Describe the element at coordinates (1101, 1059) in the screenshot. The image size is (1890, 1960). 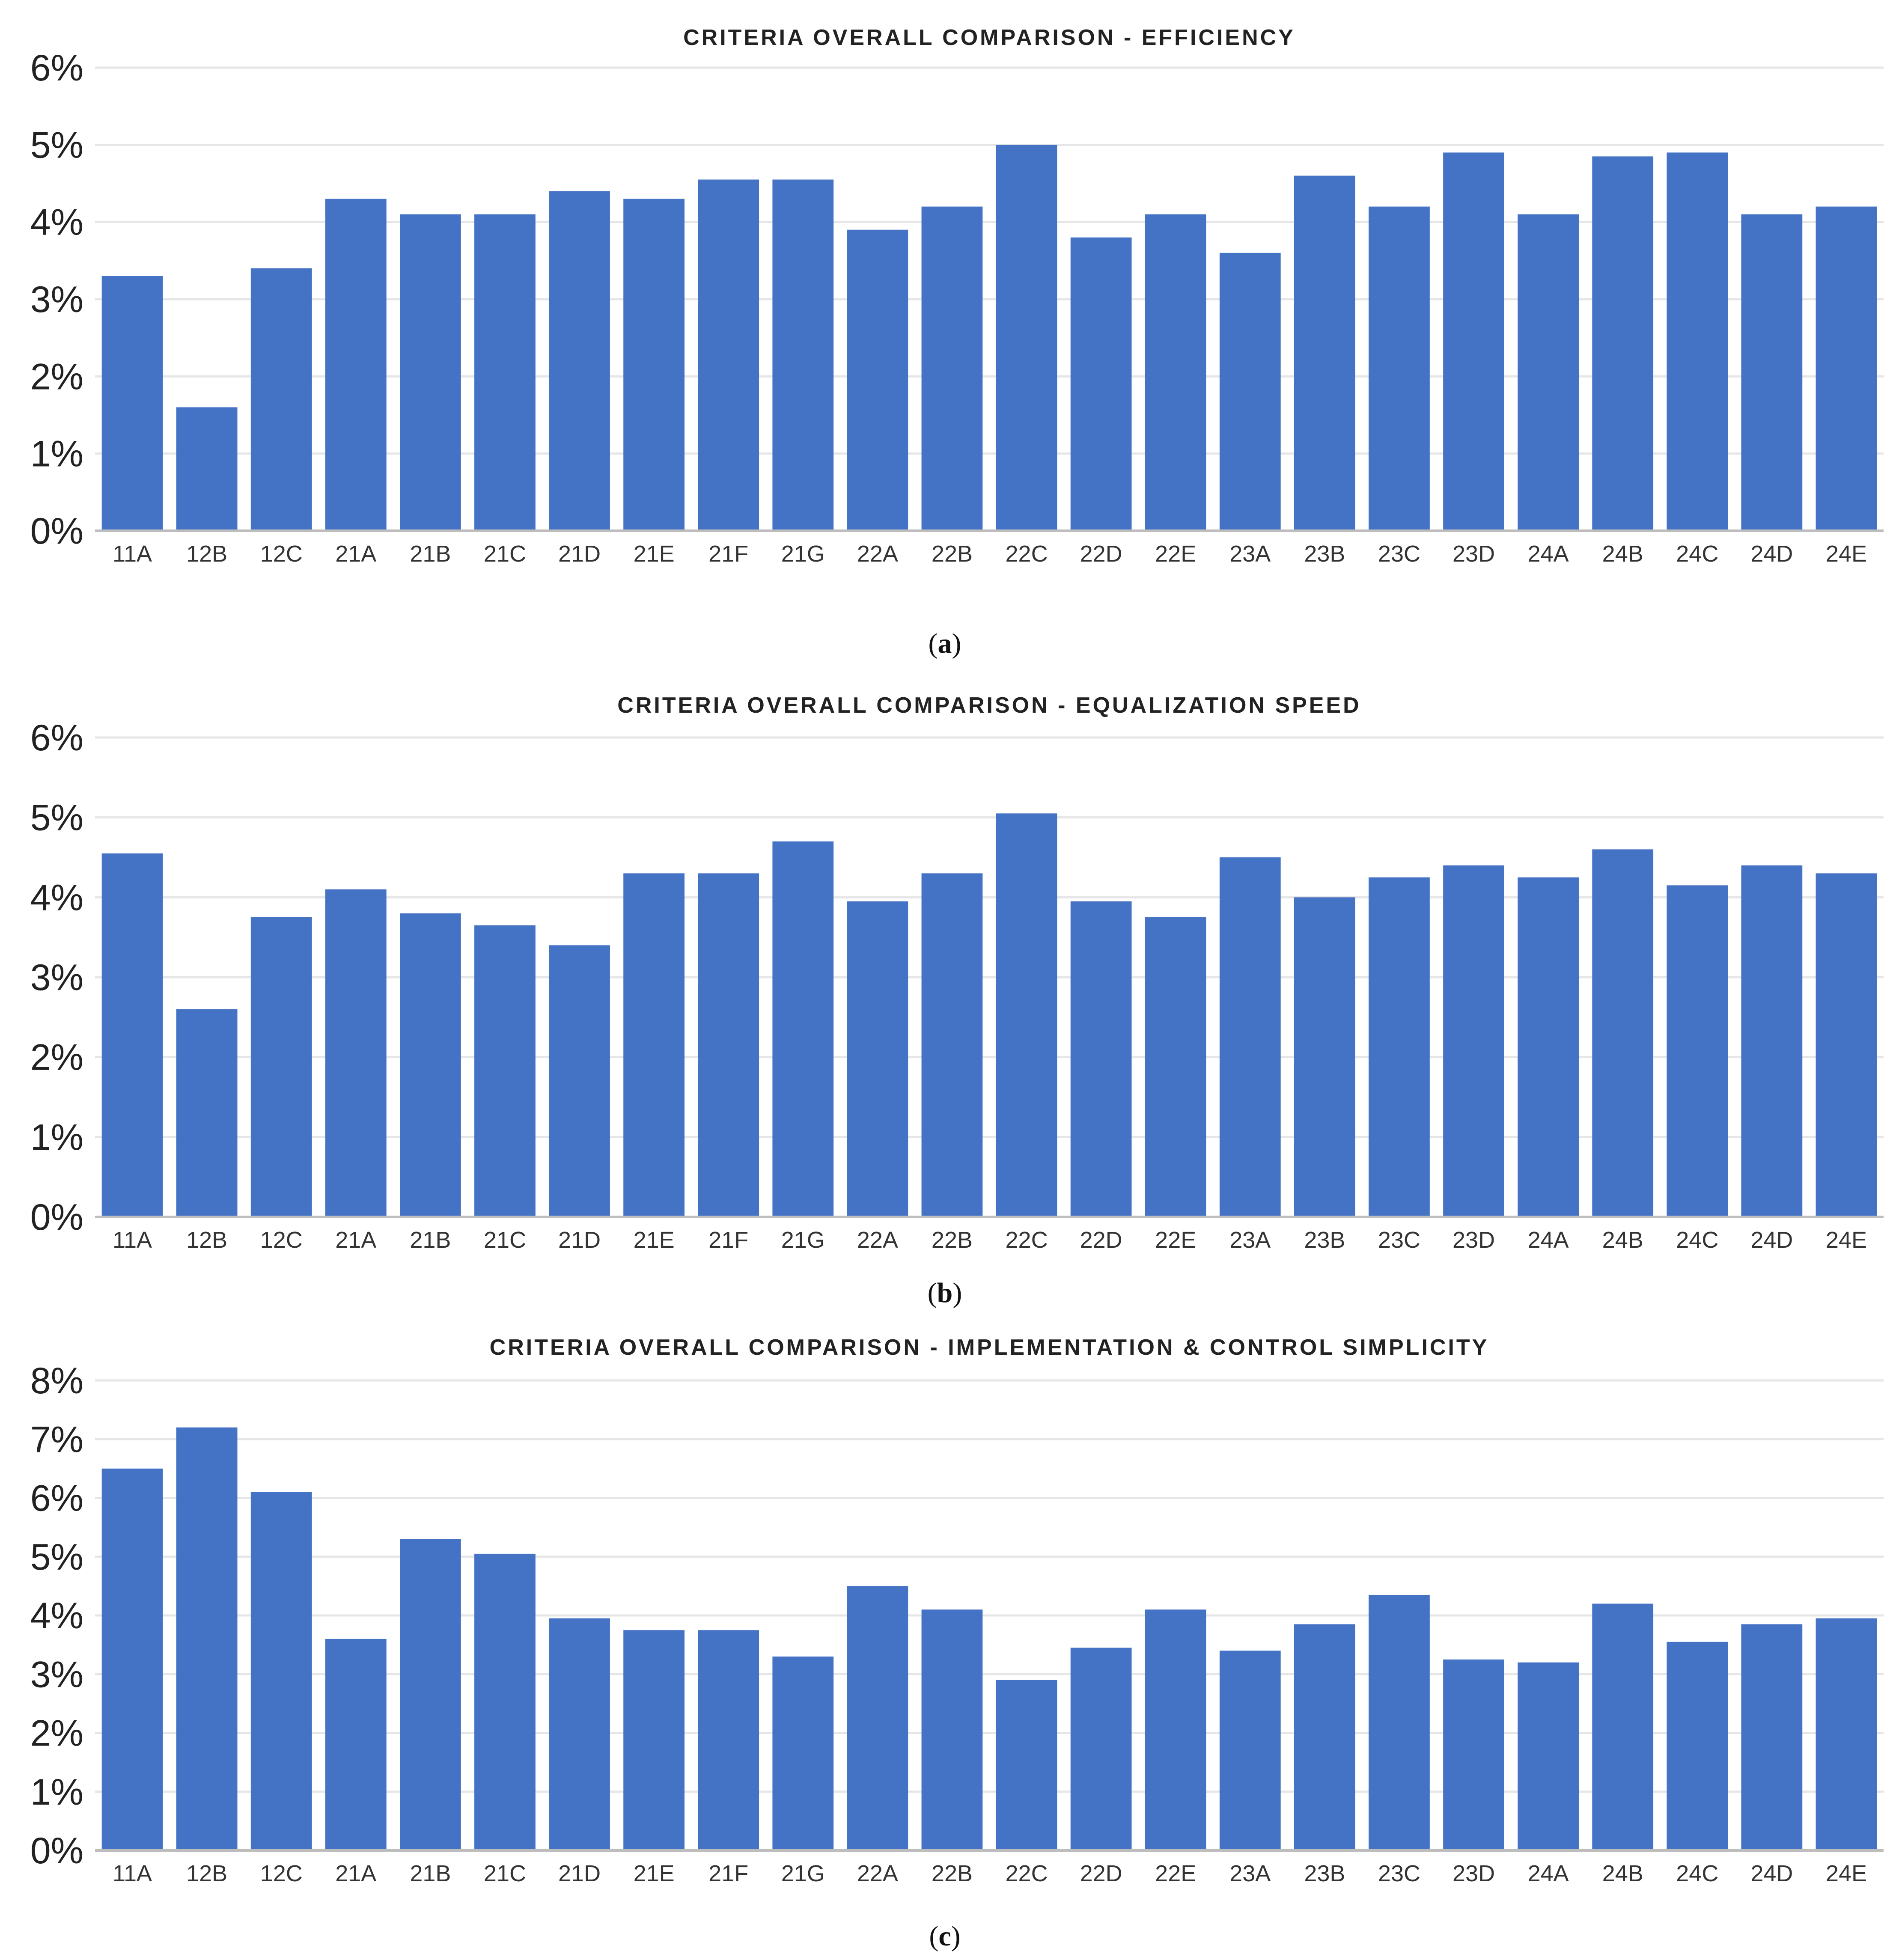
I see `bar-22D` at that location.